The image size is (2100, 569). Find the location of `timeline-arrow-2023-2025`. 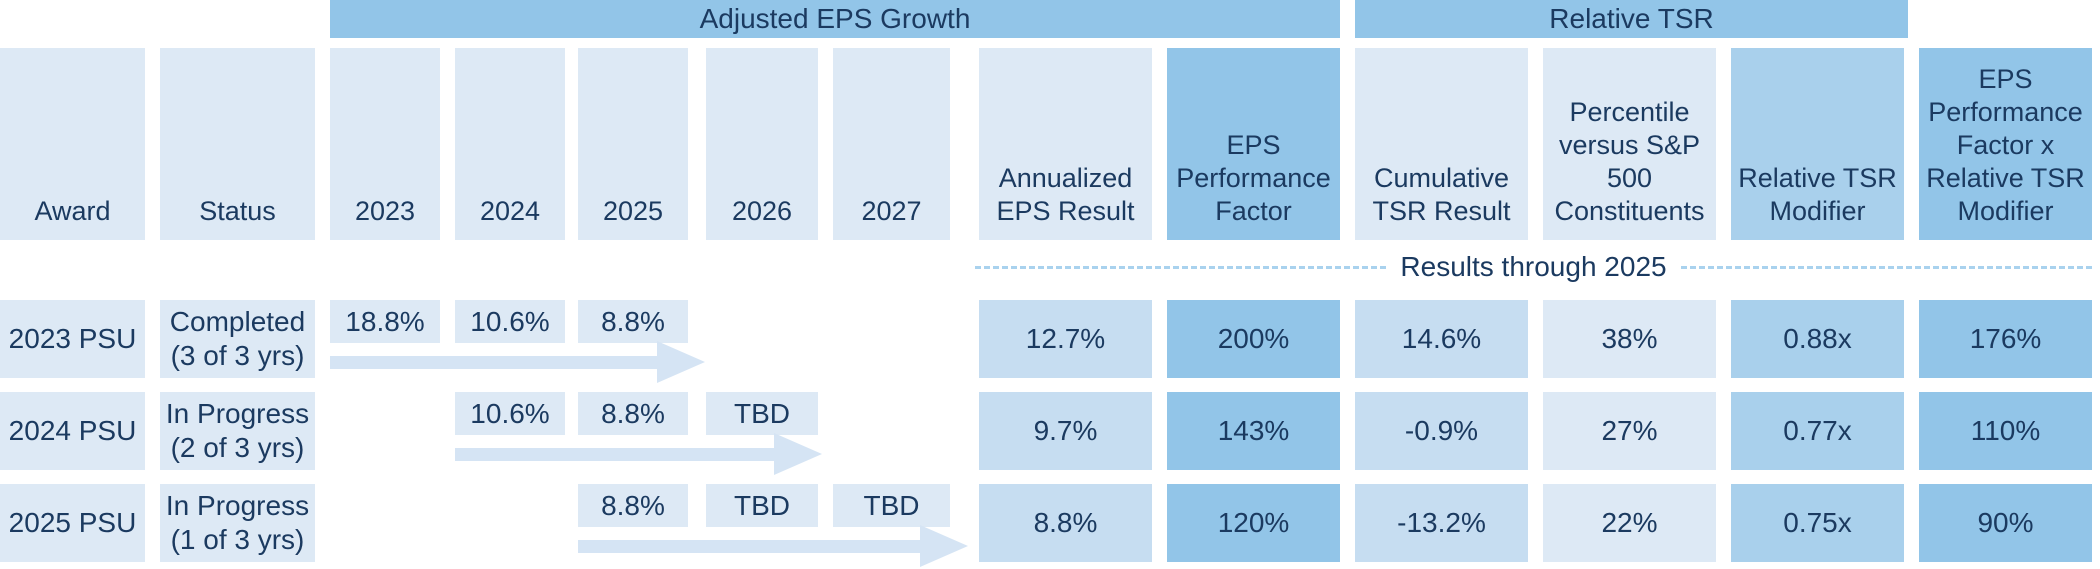

timeline-arrow-2023-2025 is located at coordinates (517, 362).